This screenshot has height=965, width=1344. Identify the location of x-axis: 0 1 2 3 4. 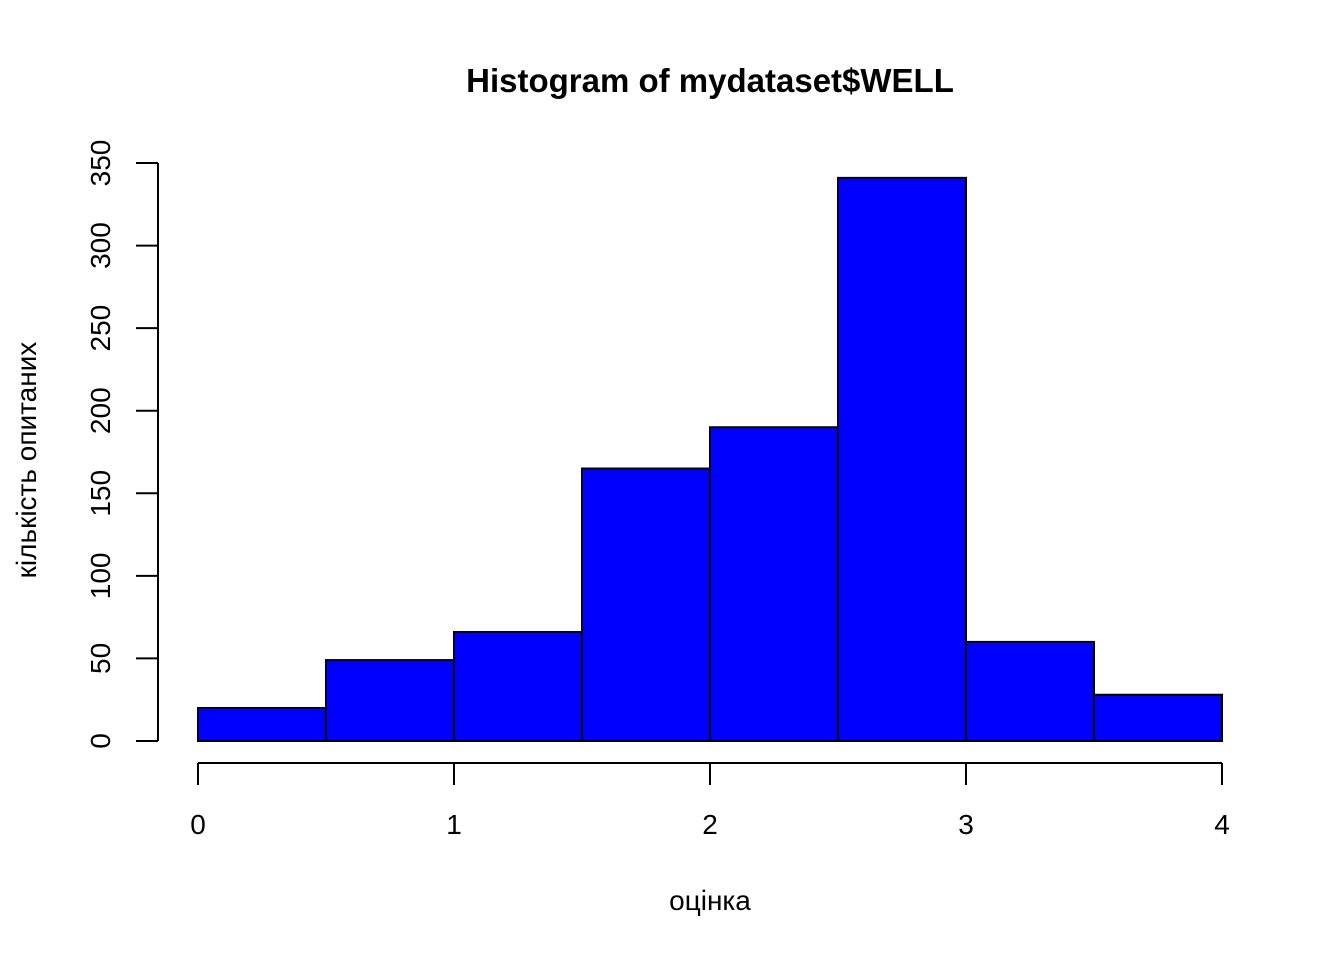
(710, 801).